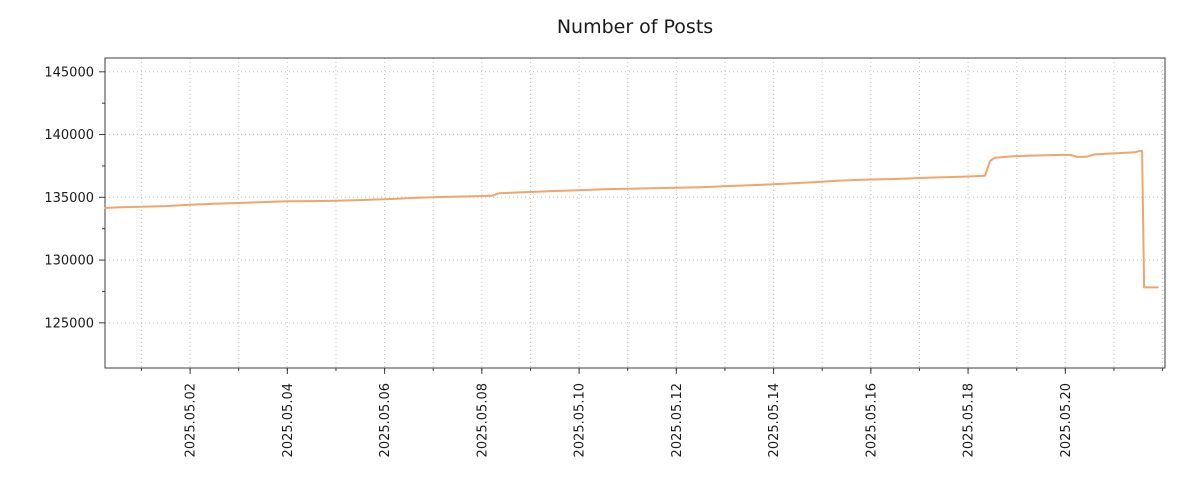 The width and height of the screenshot is (1200, 500). What do you see at coordinates (69, 198) in the screenshot?
I see `y-tick-label: 135000` at bounding box center [69, 198].